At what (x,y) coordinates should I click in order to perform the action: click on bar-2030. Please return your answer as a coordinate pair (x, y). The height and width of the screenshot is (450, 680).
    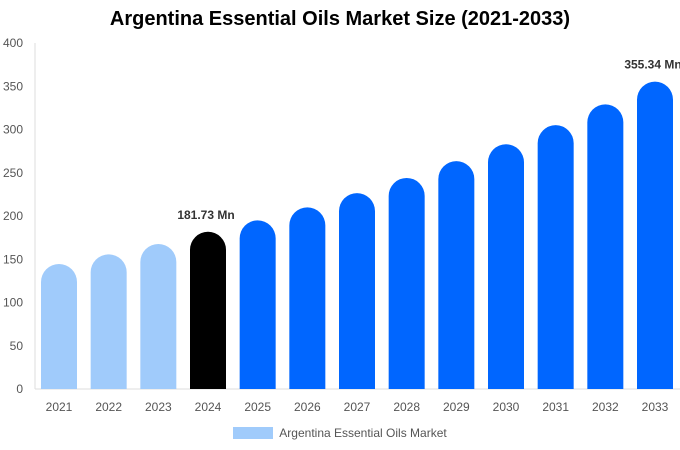
    Looking at the image, I should click on (506, 266).